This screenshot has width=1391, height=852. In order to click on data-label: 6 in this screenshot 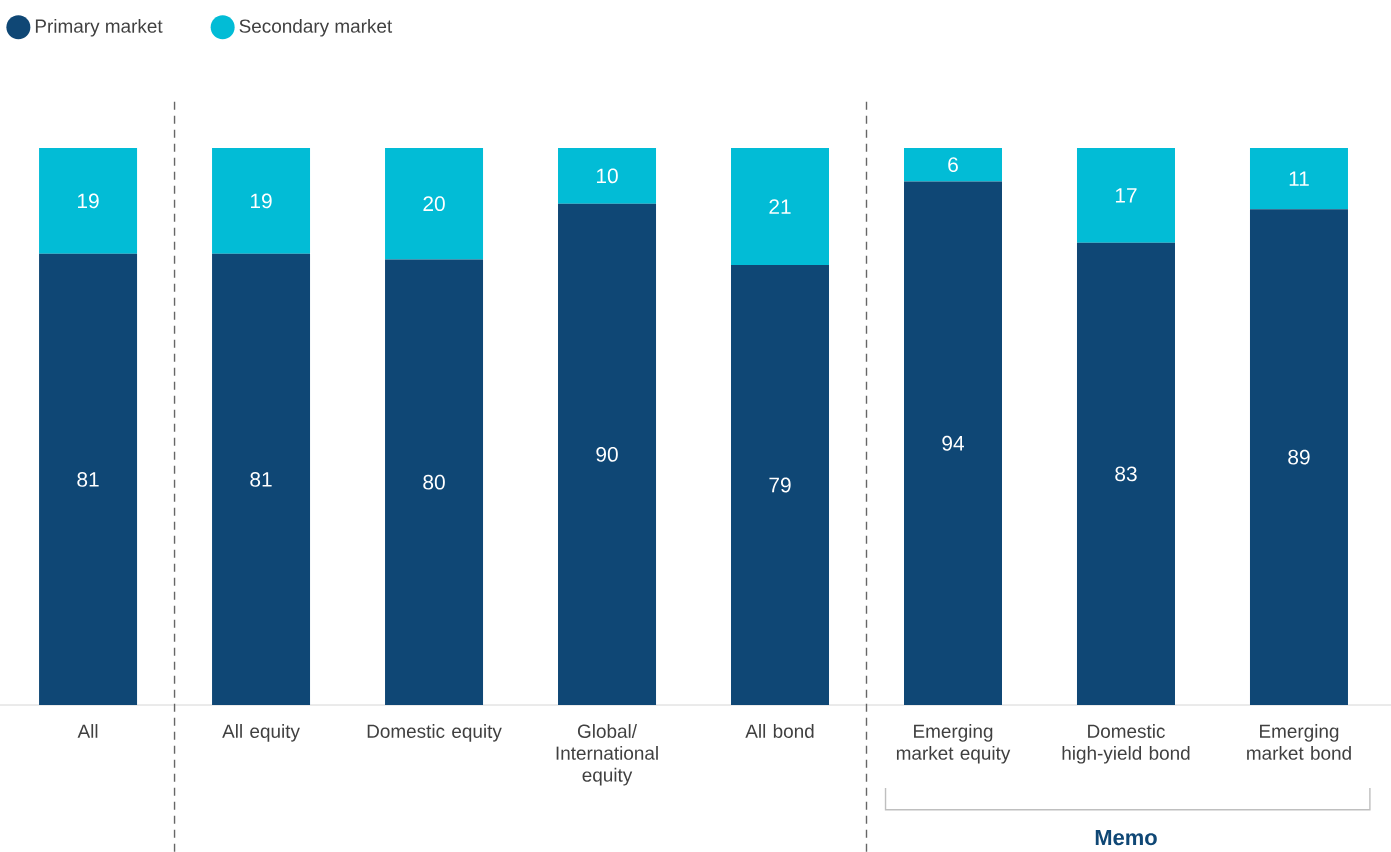, I will do `click(953, 165)`.